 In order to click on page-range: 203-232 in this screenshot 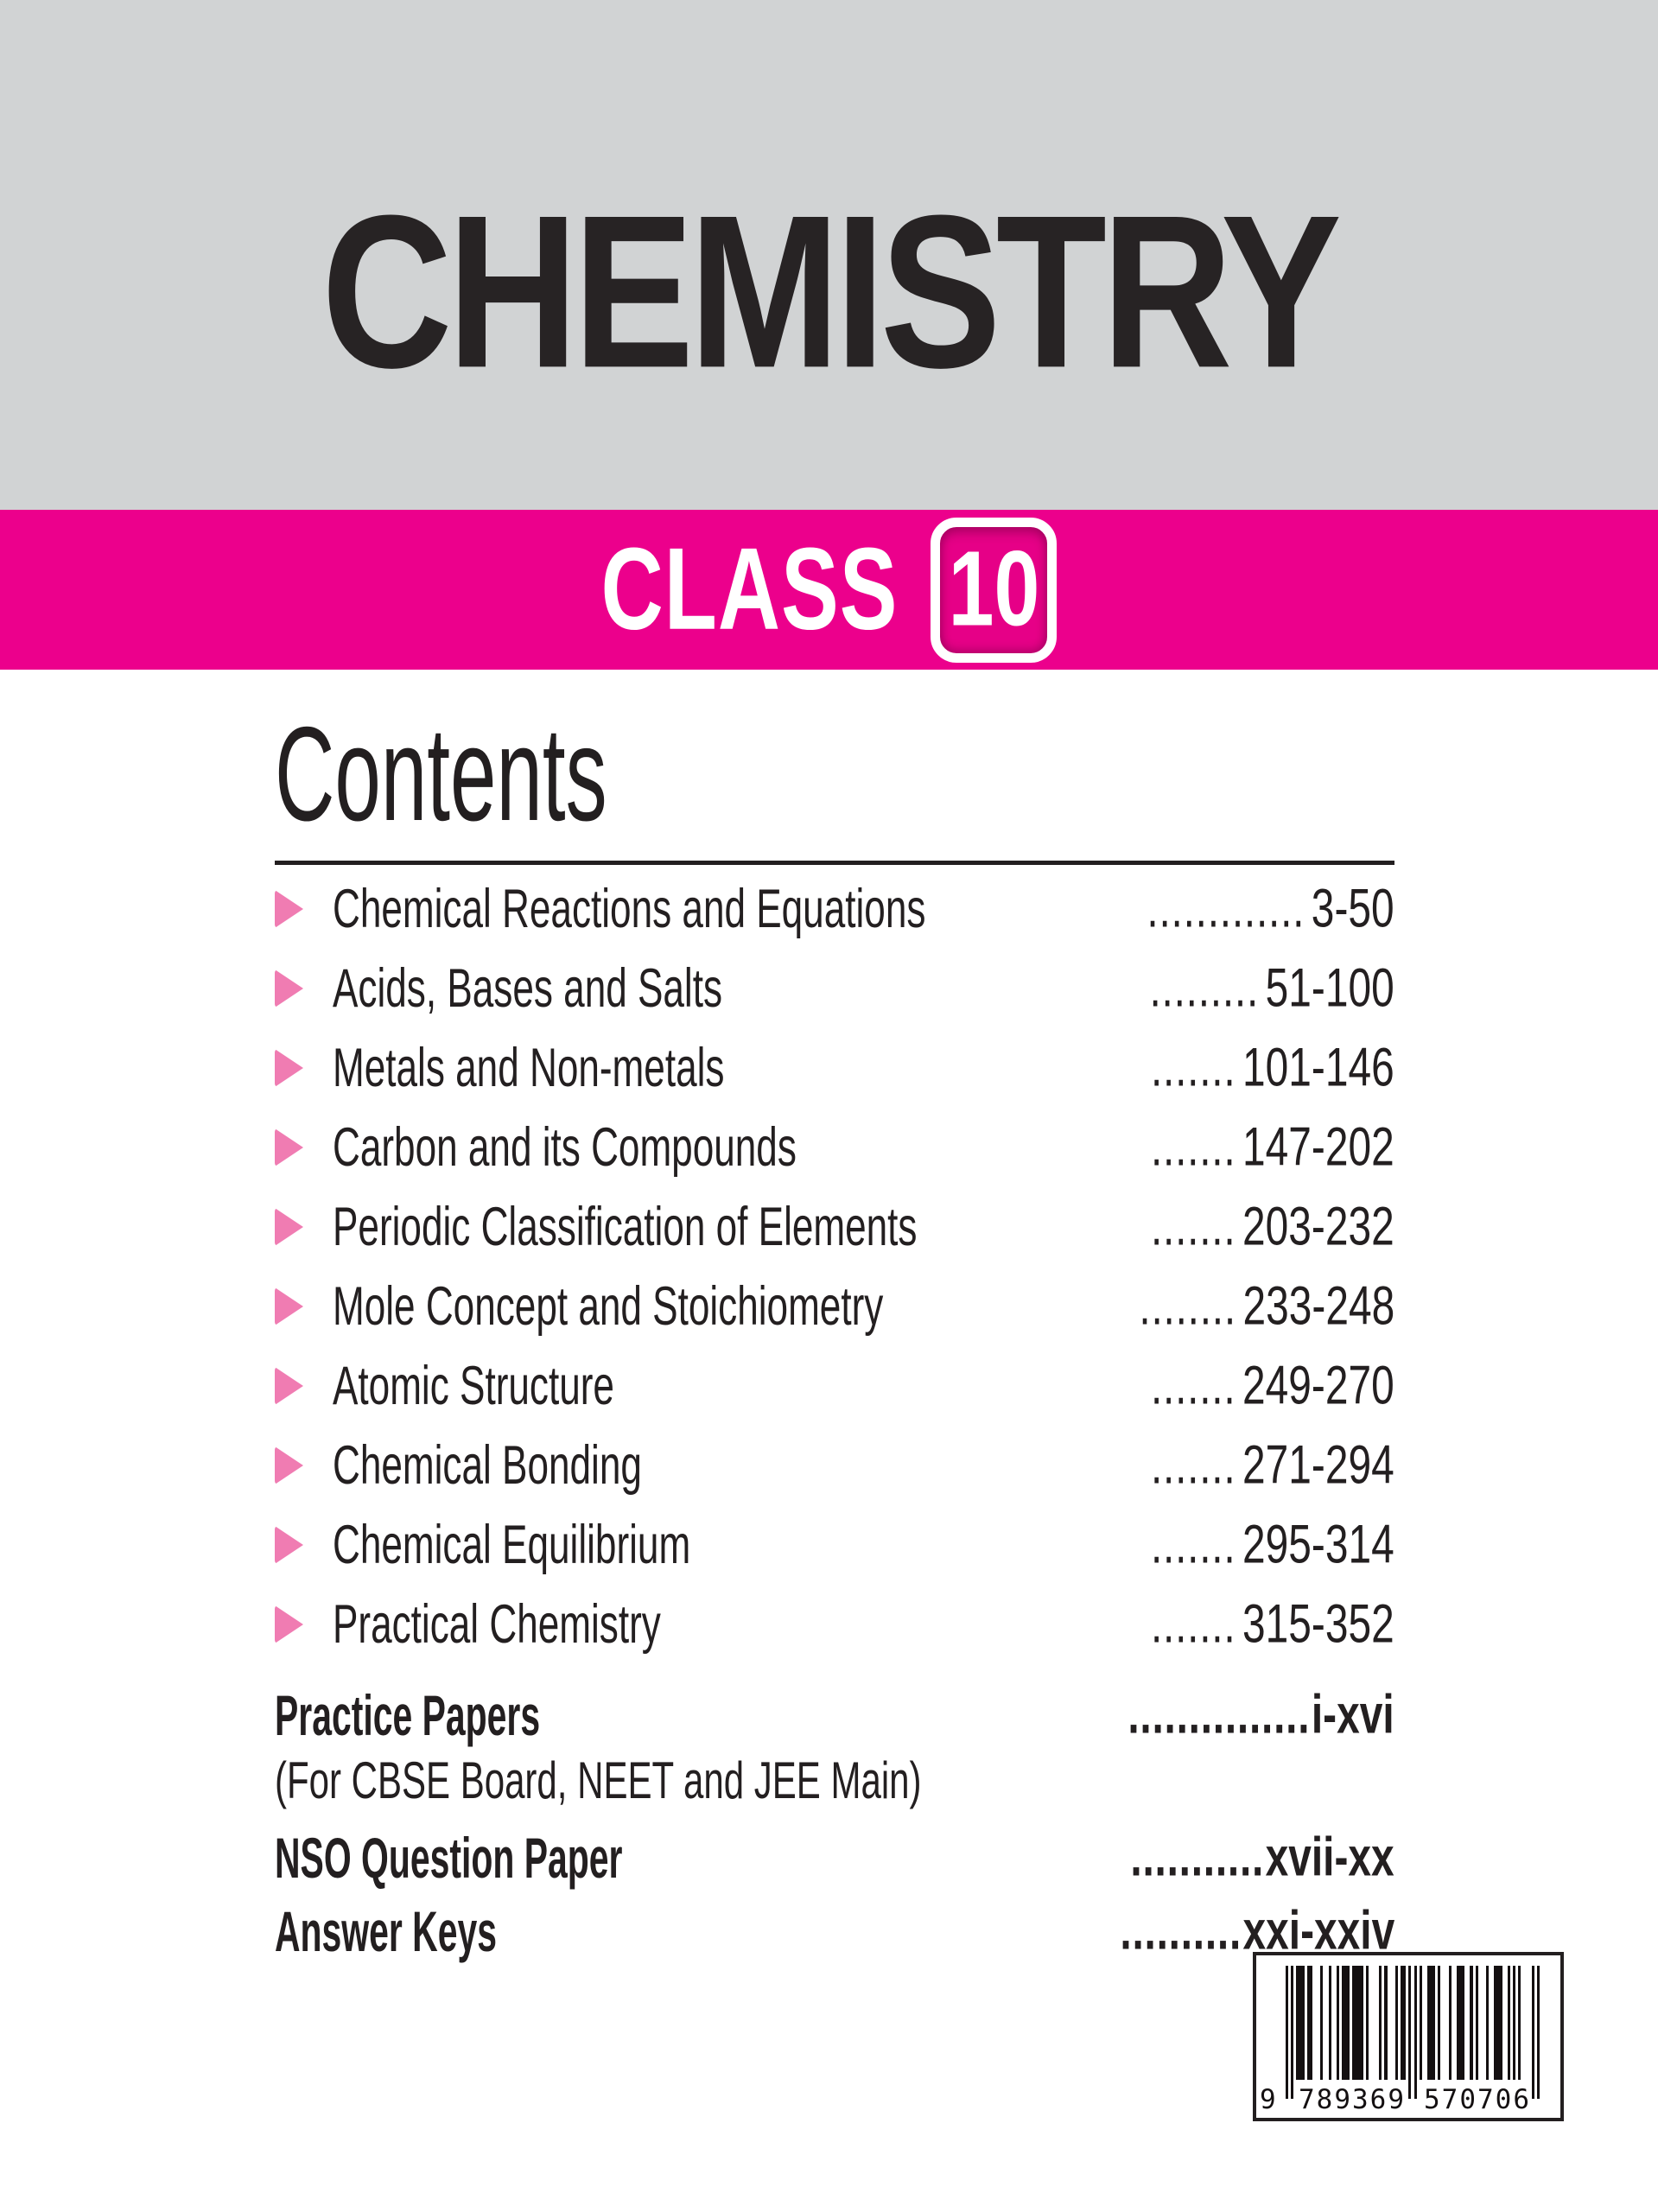, I will do `click(1318, 1226)`.